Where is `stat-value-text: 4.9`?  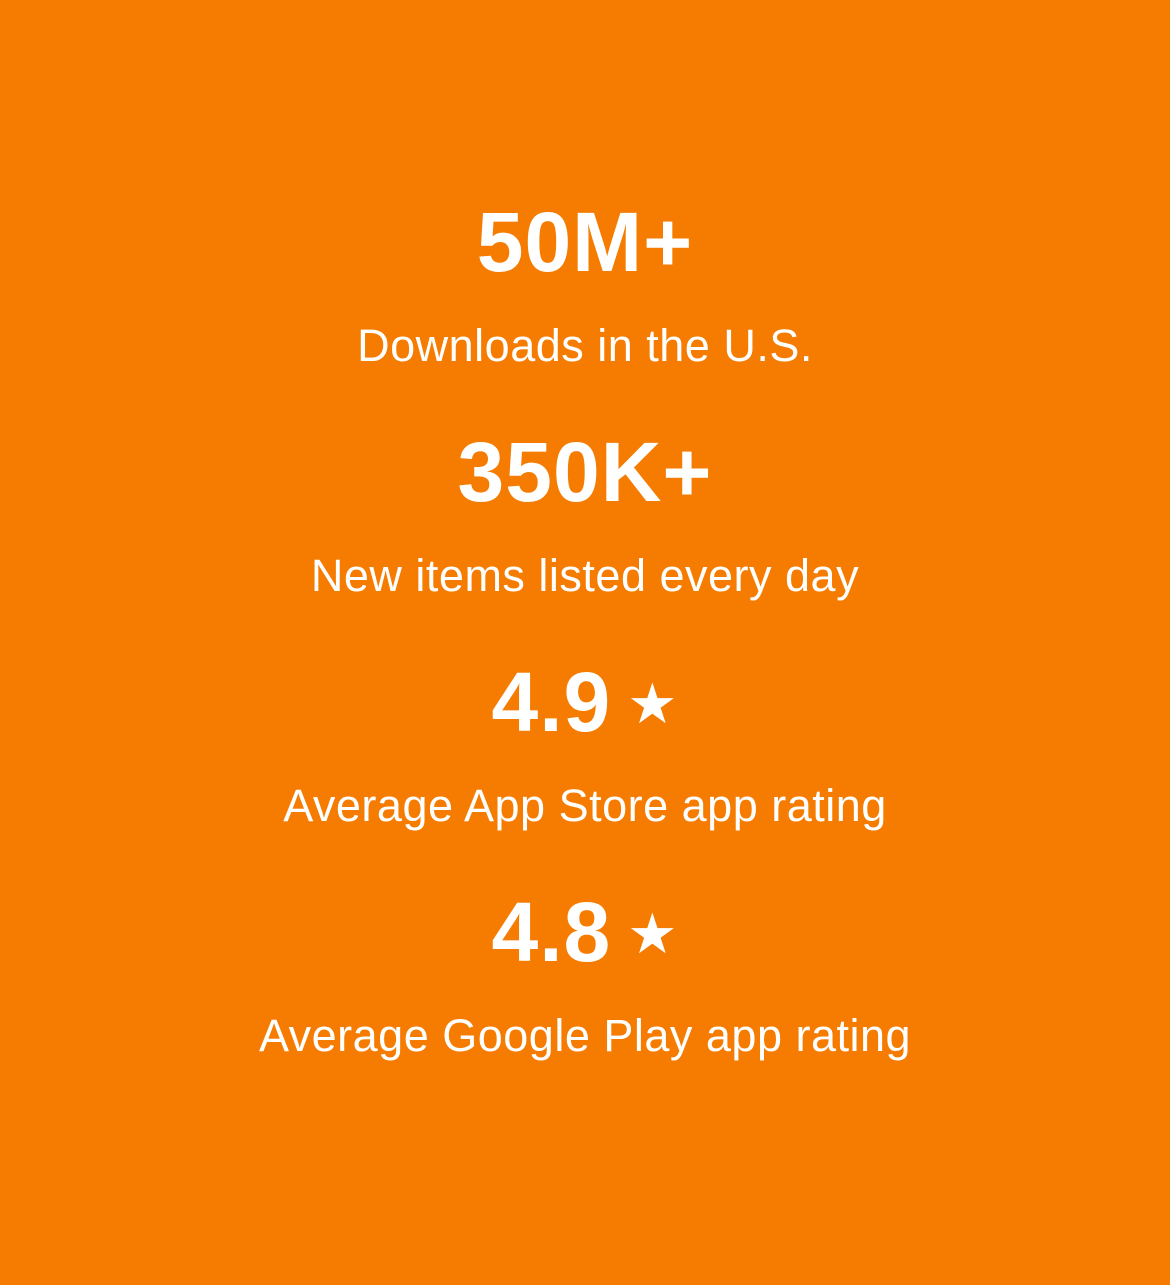
stat-value-text: 4.9 is located at coordinates (551, 702).